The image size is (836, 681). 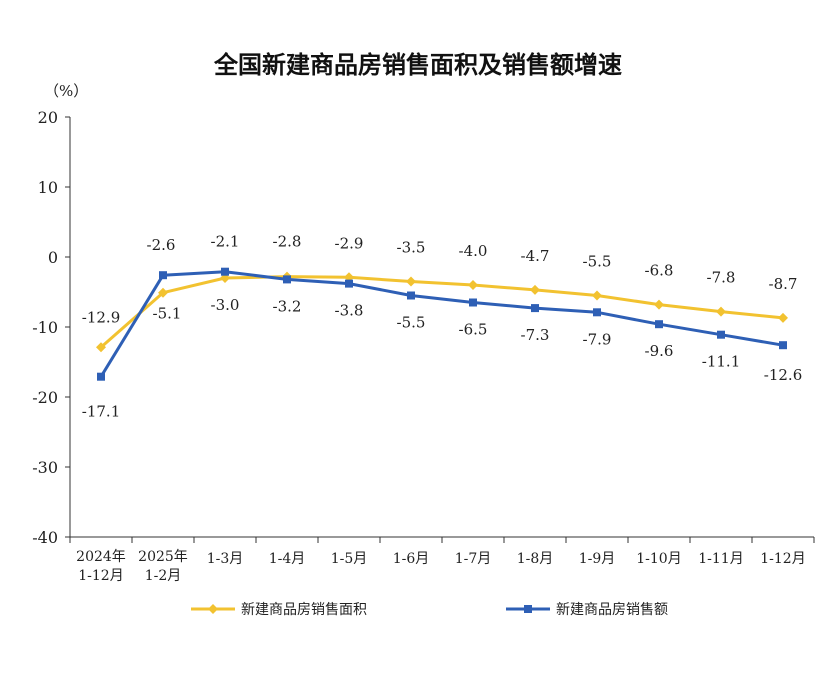 I want to click on y-tick-label: 10, so click(x=48, y=187).